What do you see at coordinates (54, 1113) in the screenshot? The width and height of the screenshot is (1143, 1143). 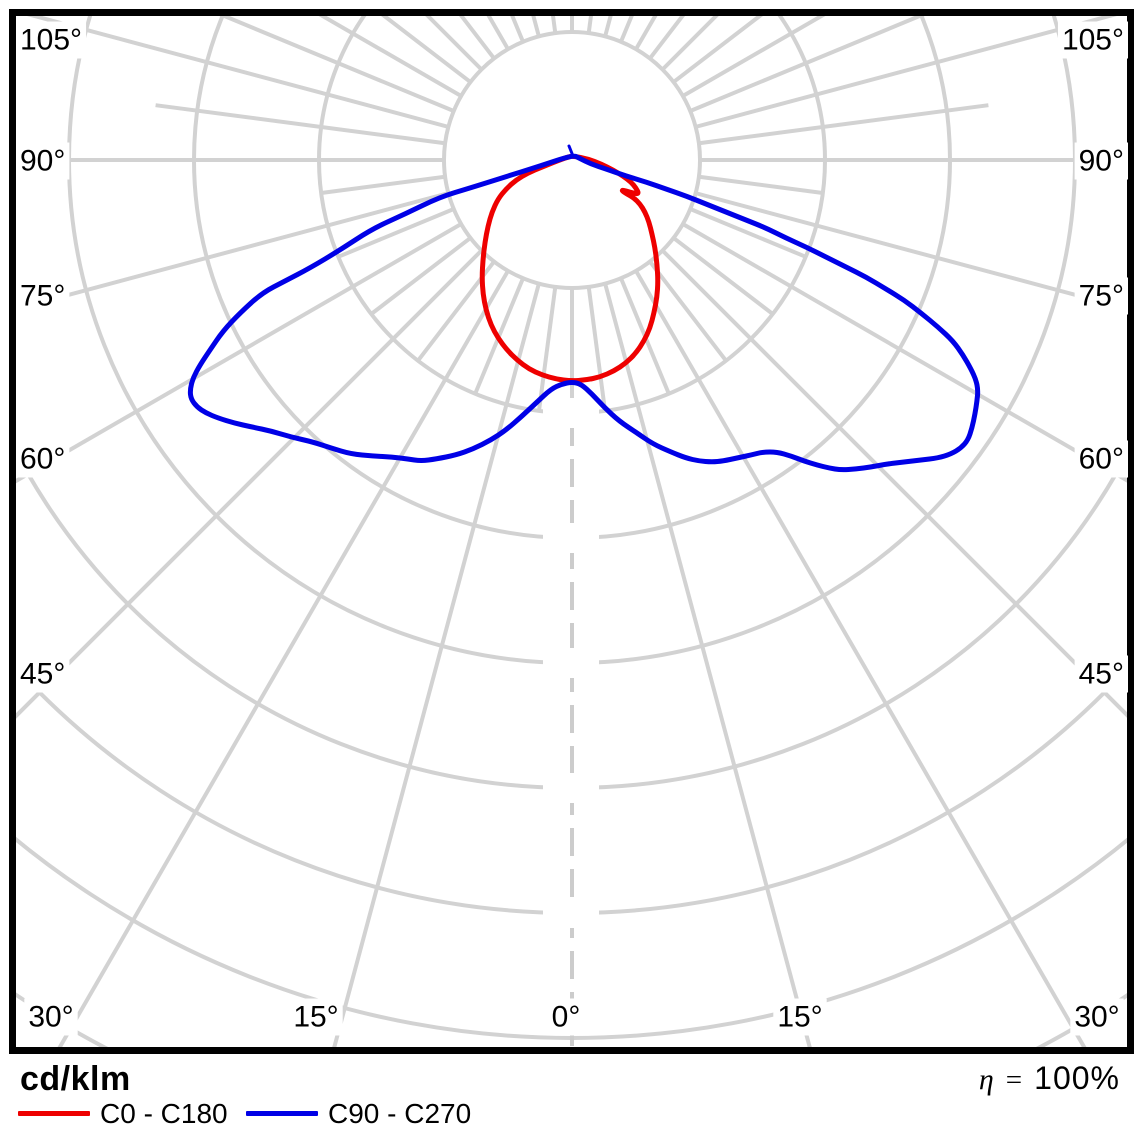 I see `legend-swatch-c0-c180` at bounding box center [54, 1113].